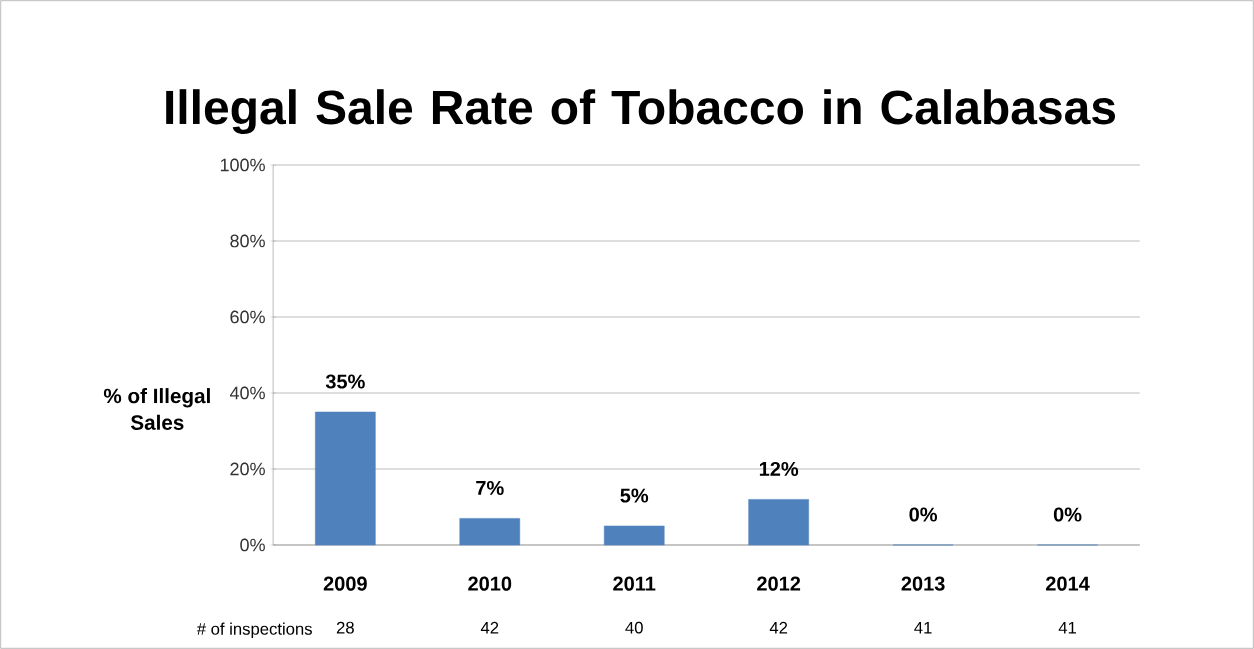 The image size is (1254, 649). Describe the element at coordinates (634, 583) in the screenshot. I see `x-tick-label: 2011` at that location.